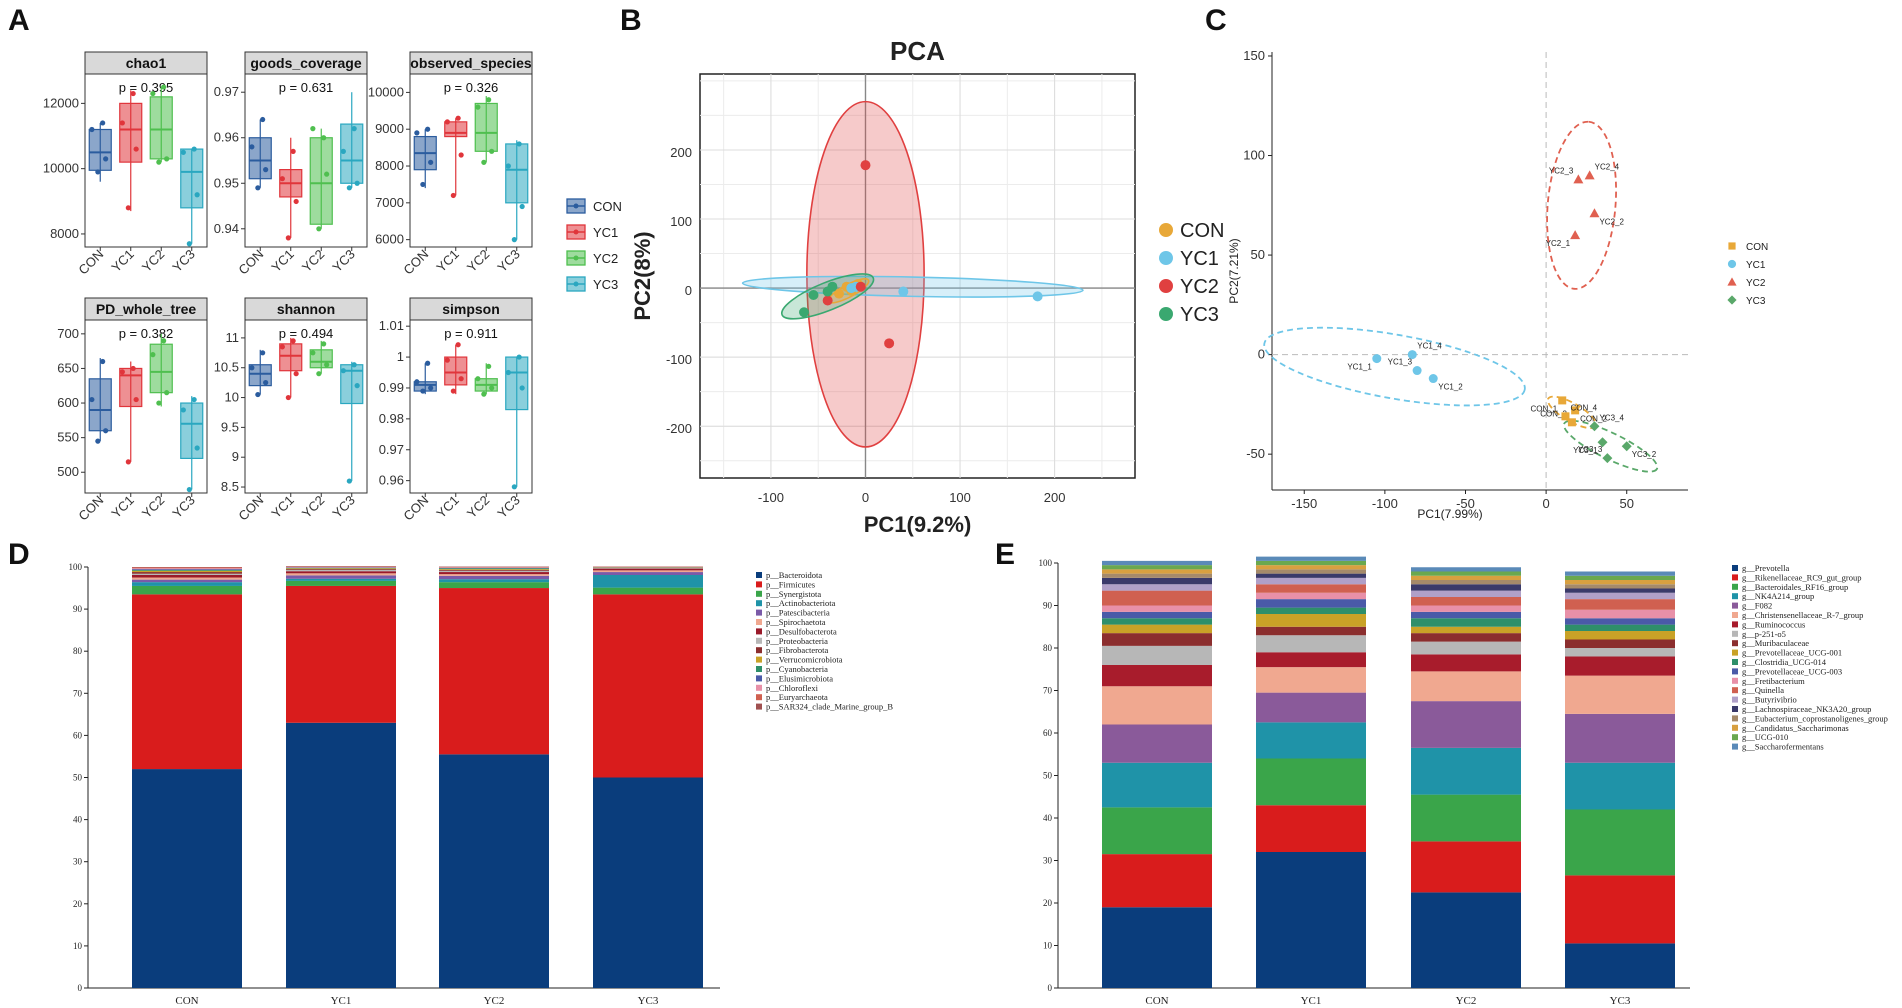  I want to click on legend-label: g__Christensenellaceae_R-7_group, so click(1802, 615).